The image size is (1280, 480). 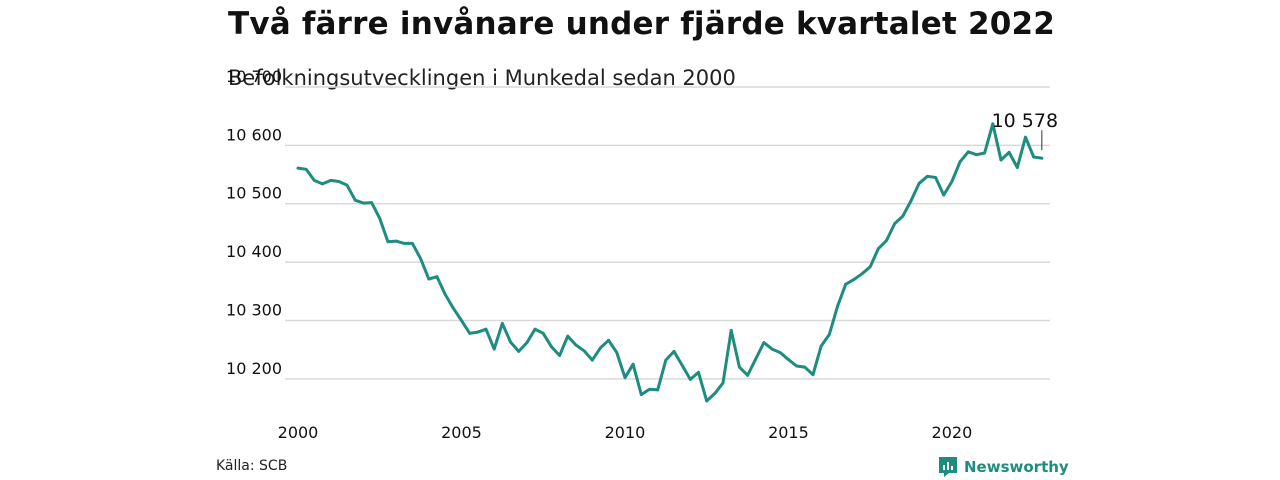 I want to click on x-axis-tick-labels: 2000 2005 2010 2015 2020, so click(x=625, y=432).